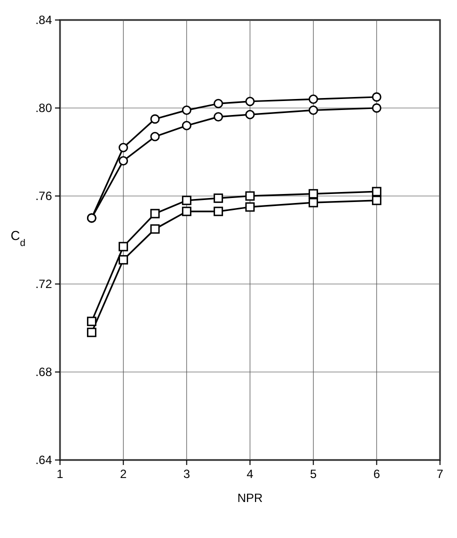 The width and height of the screenshot is (457, 538). What do you see at coordinates (250, 498) in the screenshot?
I see `x-axis-title: NPR` at bounding box center [250, 498].